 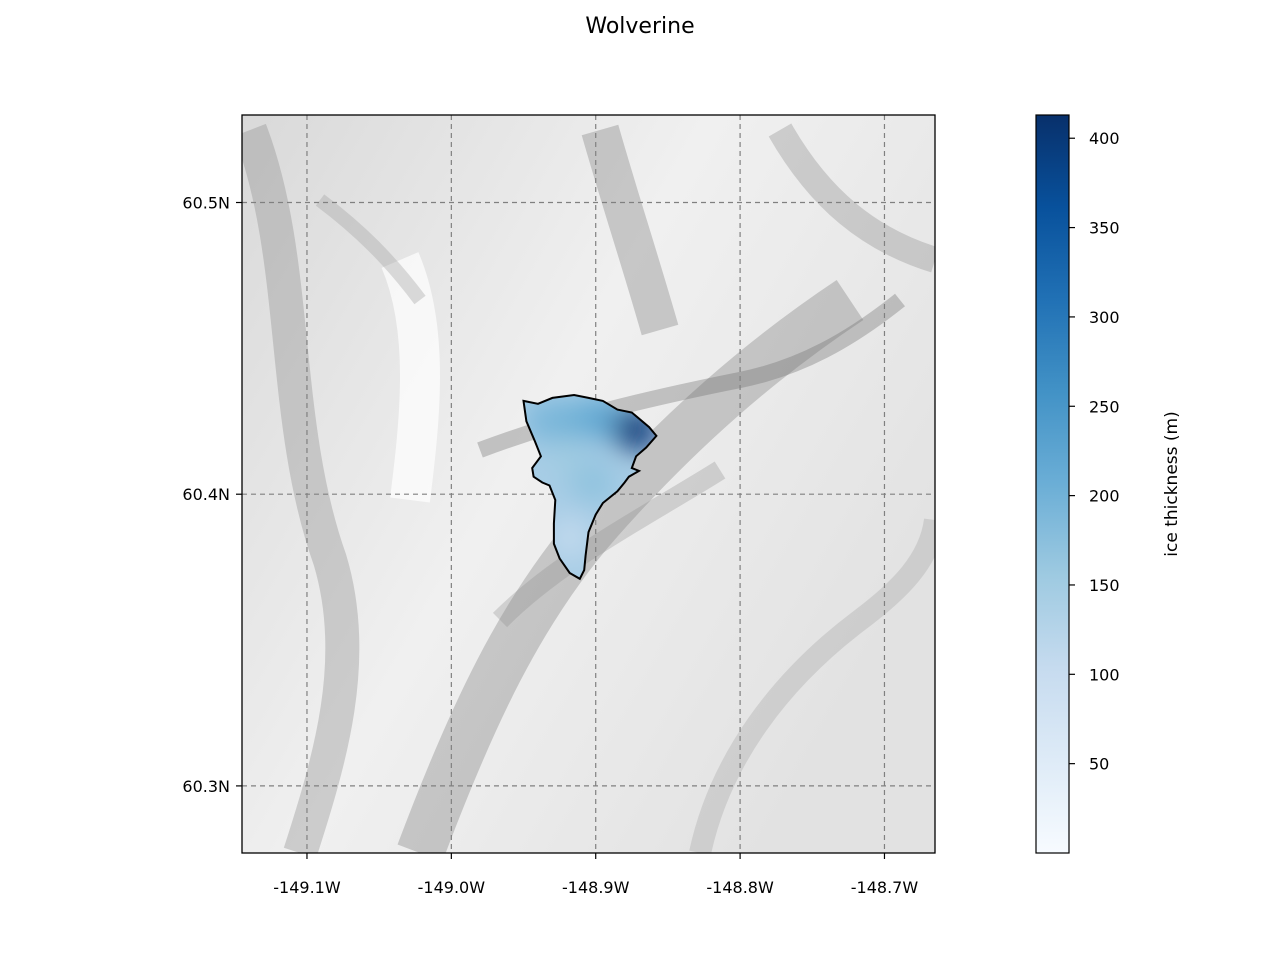 I want to click on x-tick-label: -149.0W, so click(x=452, y=887).